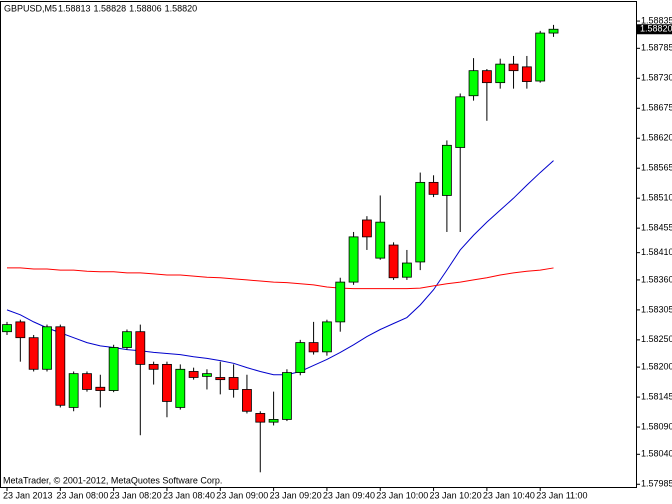 Image resolution: width=672 pixels, height=504 pixels. I want to click on y-tick-label: 1.58675, so click(656, 108).